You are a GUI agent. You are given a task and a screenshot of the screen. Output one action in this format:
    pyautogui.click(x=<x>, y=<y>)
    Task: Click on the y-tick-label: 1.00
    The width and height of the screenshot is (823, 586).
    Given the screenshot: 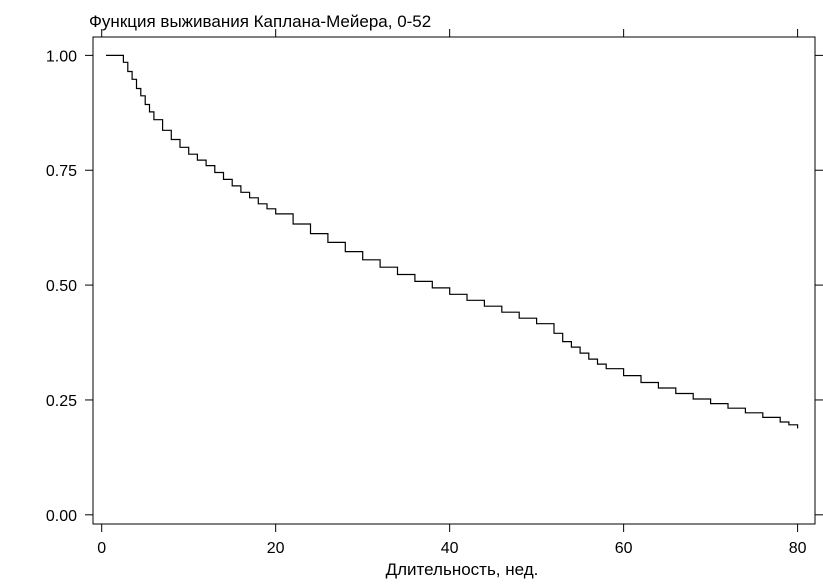 What is the action you would take?
    pyautogui.click(x=61, y=56)
    